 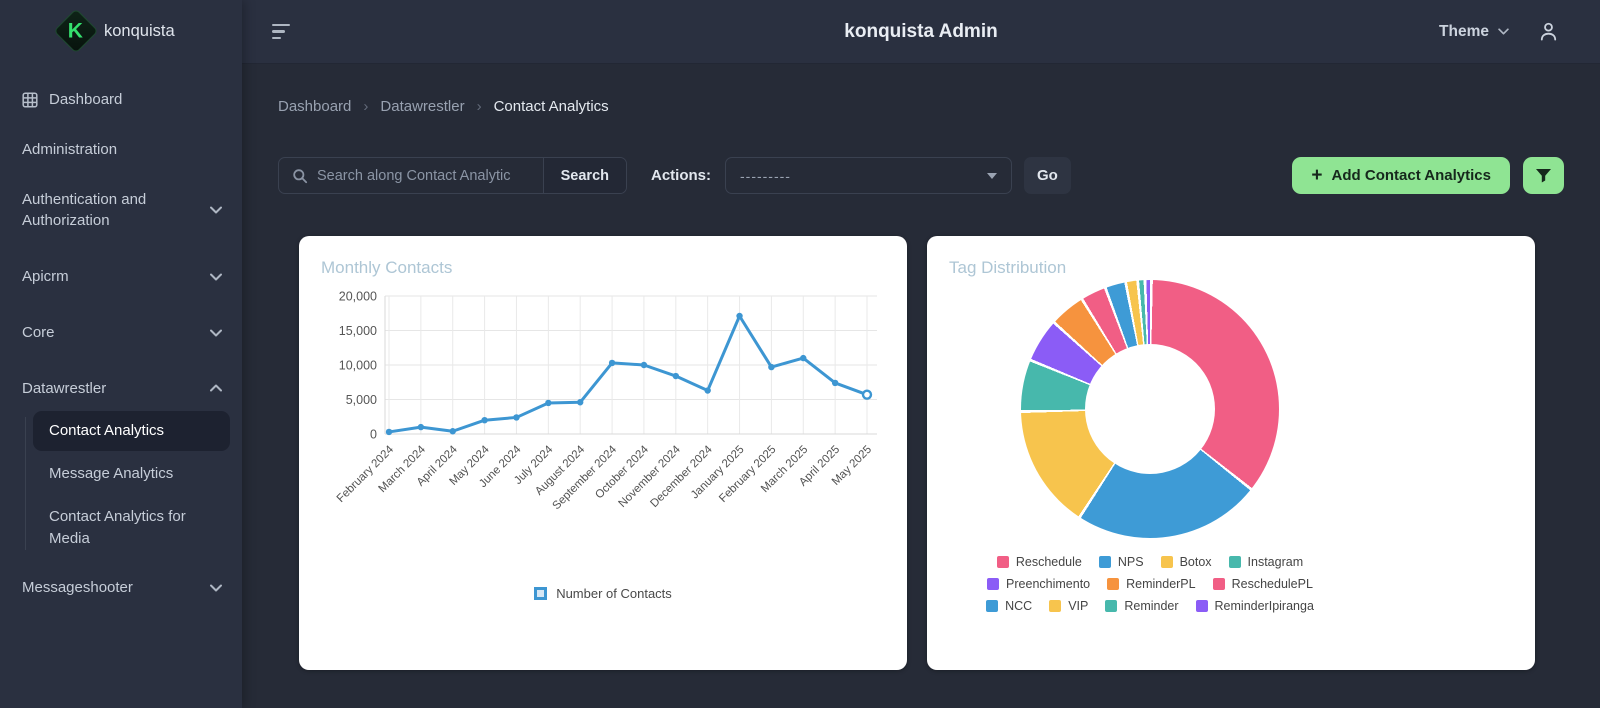 I want to click on sidebar-item-message-analytics: Message Analytics, so click(x=111, y=473).